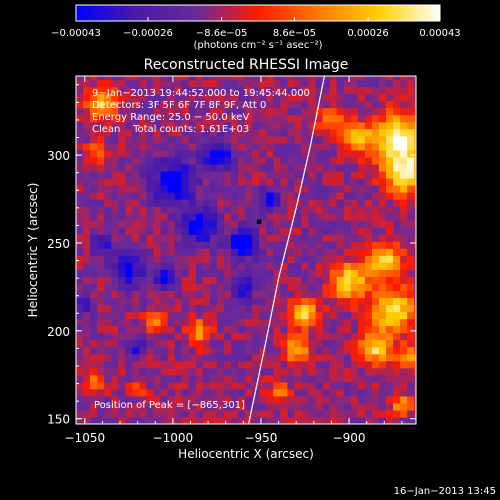 This screenshot has width=500, height=500. Describe the element at coordinates (246, 454) in the screenshot. I see `x-axis-label: Heliocentric X (arcsec)` at that location.